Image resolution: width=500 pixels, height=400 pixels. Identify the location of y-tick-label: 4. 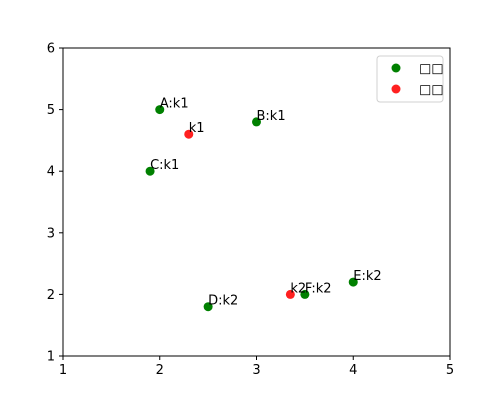
(51, 172).